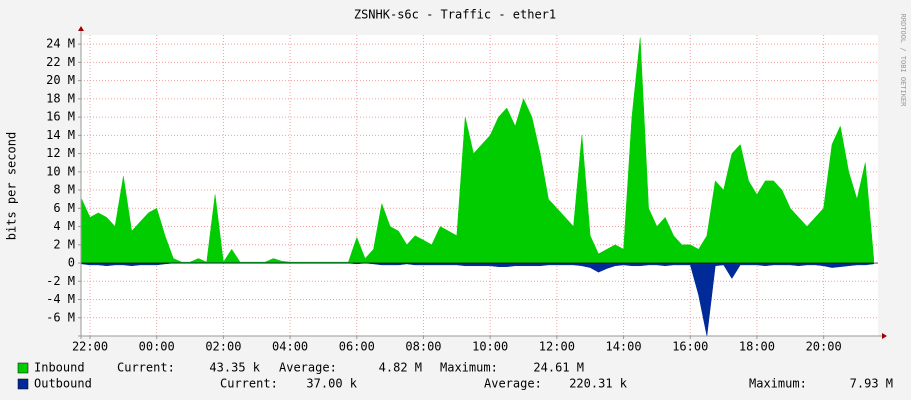  What do you see at coordinates (757, 347) in the screenshot?
I see `x-tick-label: 18:00` at bounding box center [757, 347].